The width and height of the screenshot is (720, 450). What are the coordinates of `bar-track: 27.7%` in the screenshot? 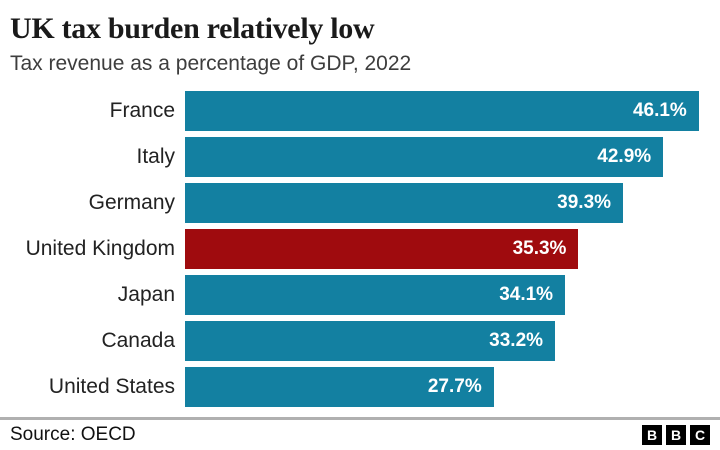 It's located at (452, 387).